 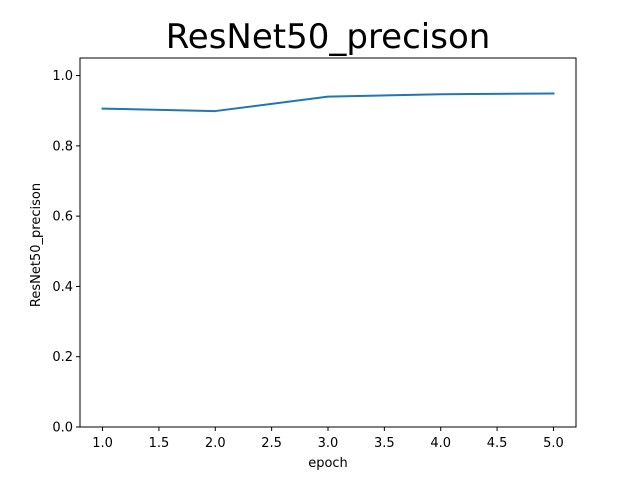 What do you see at coordinates (62, 428) in the screenshot?
I see `y-tick-label: 0.0` at bounding box center [62, 428].